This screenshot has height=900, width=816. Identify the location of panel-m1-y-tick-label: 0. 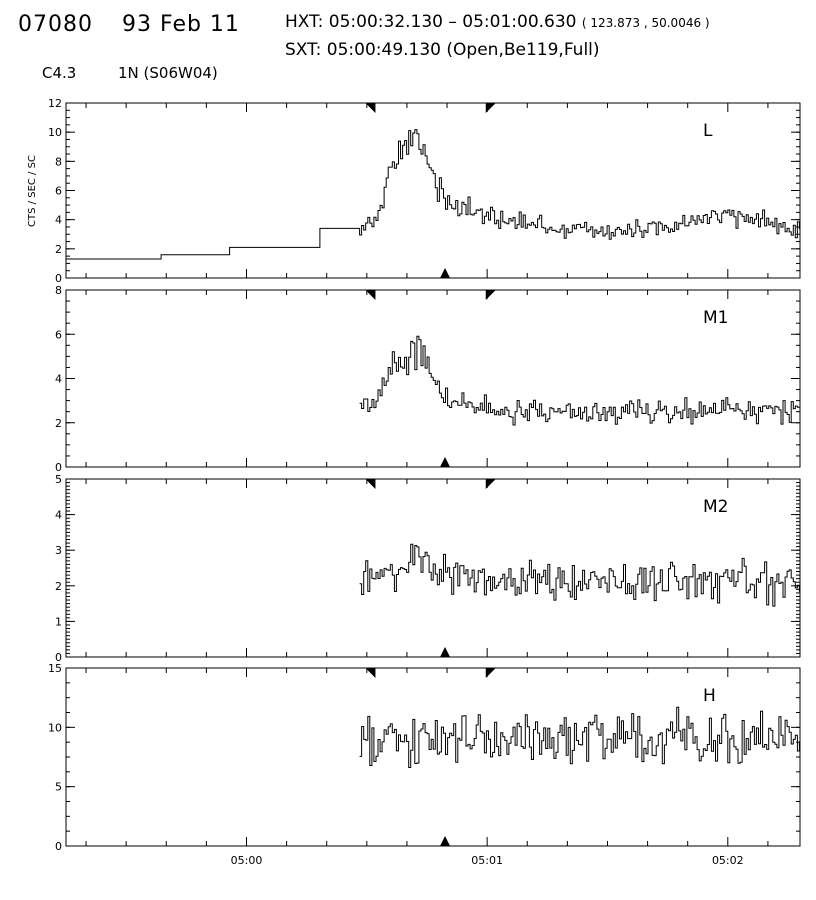
(58, 467).